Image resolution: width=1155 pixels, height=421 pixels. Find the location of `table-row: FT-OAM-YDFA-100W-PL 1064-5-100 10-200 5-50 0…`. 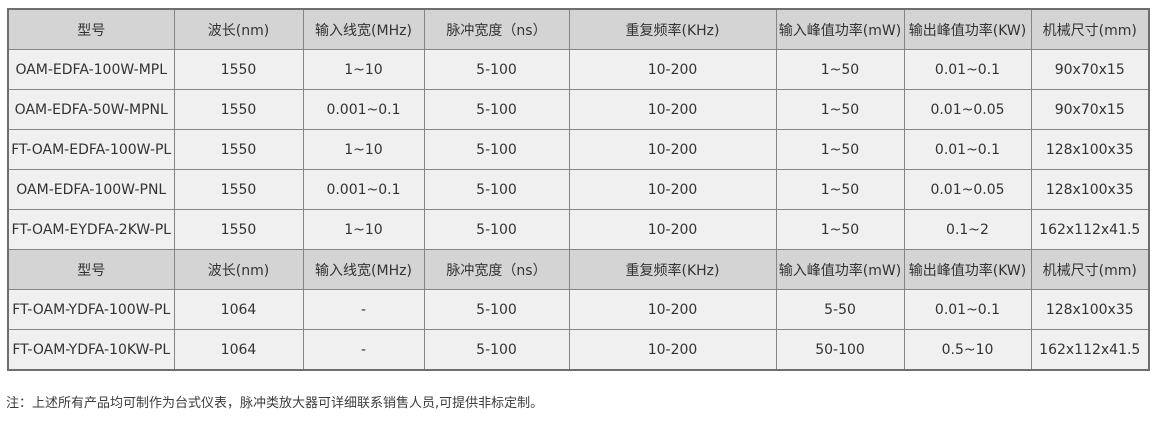

table-row: FT-OAM-YDFA-100W-PL 1064-5-100 10-200 5-50 0… is located at coordinates (578, 309).